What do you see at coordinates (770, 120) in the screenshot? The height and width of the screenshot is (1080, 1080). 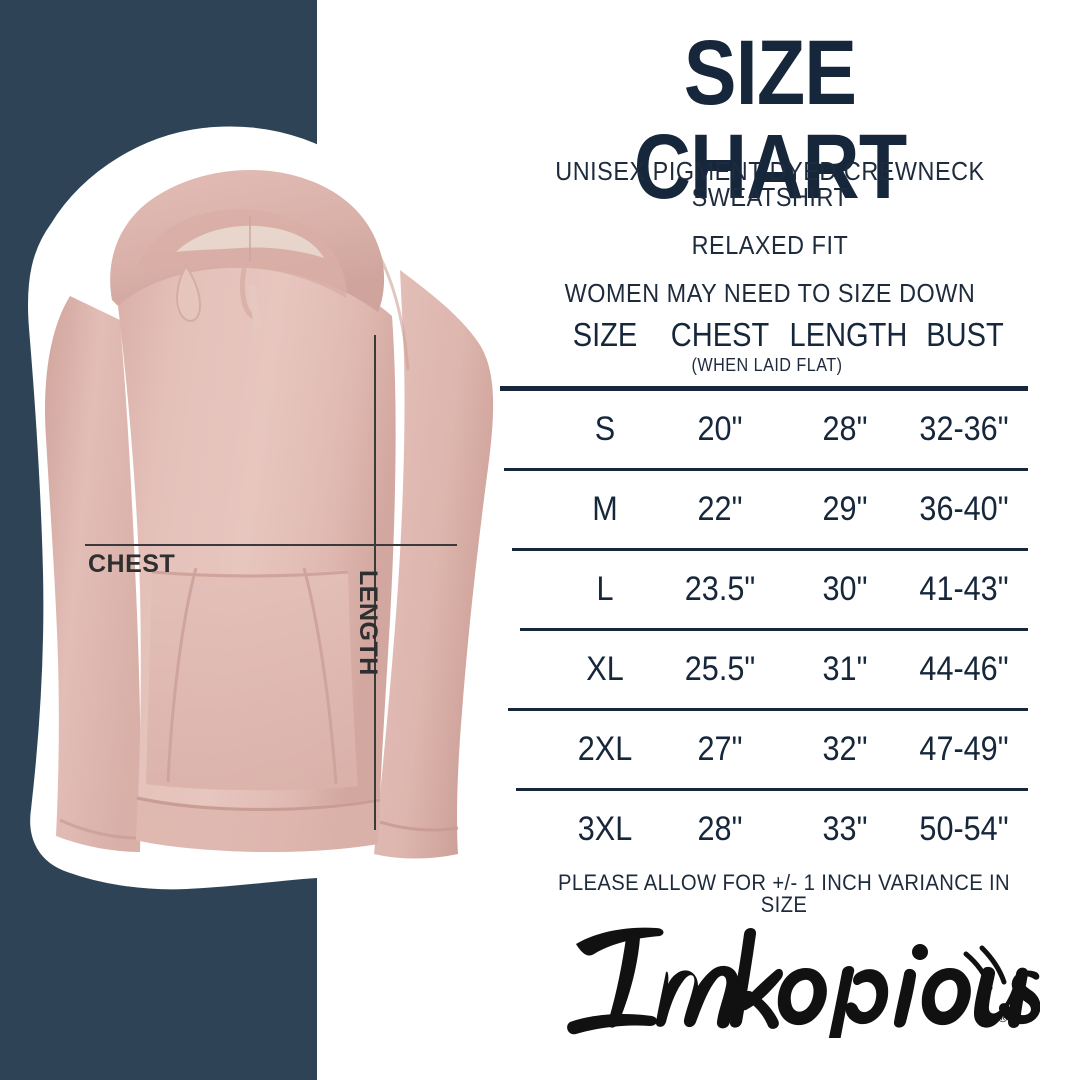 I see `page-title: SIZE CHART` at bounding box center [770, 120].